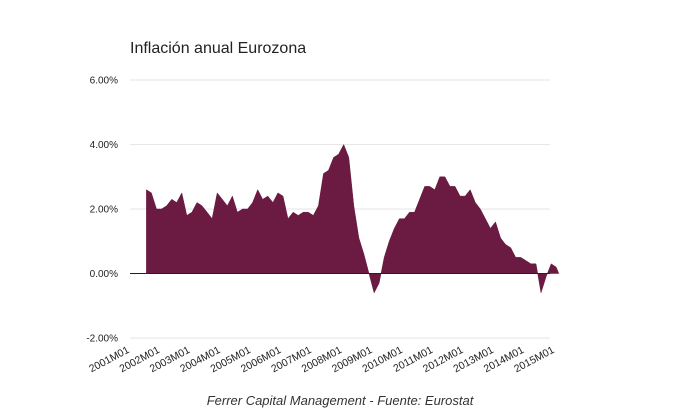 Image resolution: width=680 pixels, height=420 pixels. I want to click on y-tick-label: 4.00%, so click(104, 145).